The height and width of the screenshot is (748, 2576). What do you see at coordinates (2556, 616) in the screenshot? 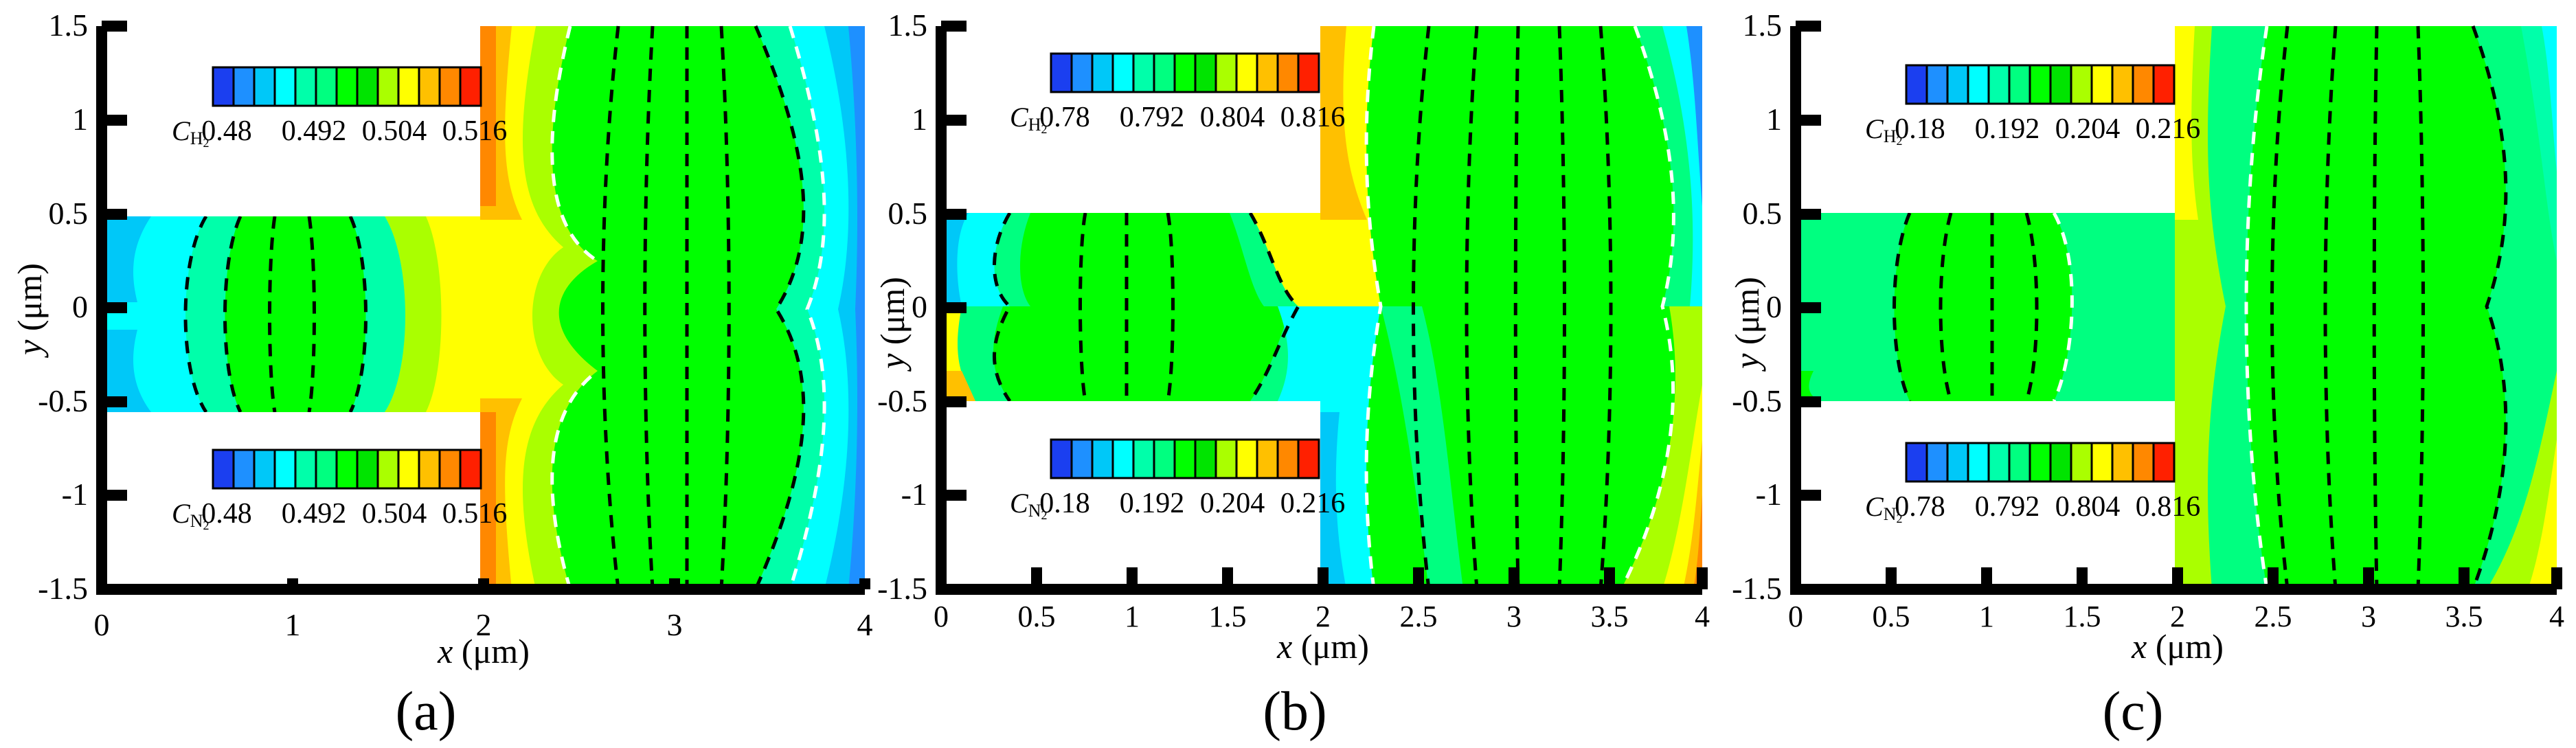
I see `panel-c-x-tick-label: 4` at bounding box center [2556, 616].